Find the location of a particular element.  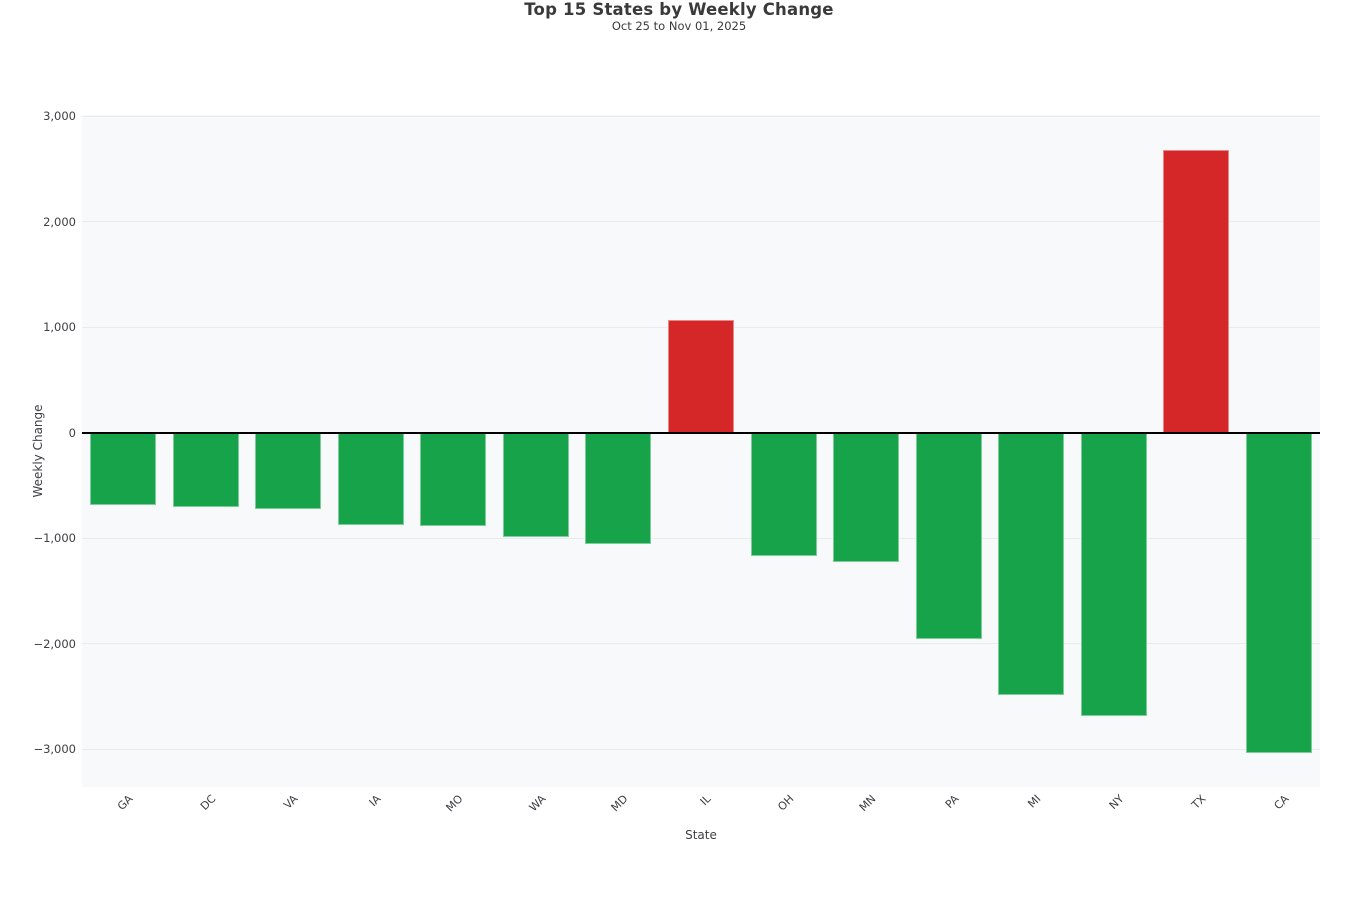

x-tick-label: MO is located at coordinates (454, 803).